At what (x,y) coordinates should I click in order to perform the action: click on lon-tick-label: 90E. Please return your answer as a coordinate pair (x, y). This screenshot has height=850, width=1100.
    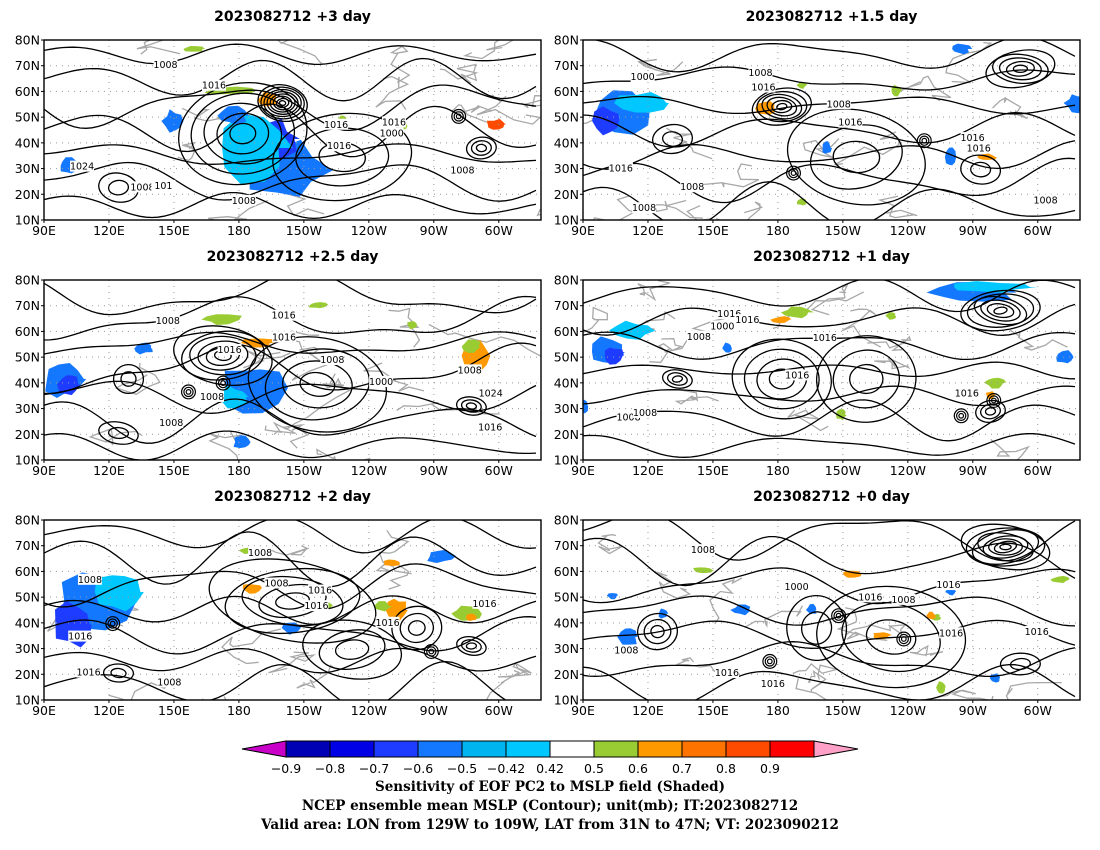
    Looking at the image, I should click on (583, 470).